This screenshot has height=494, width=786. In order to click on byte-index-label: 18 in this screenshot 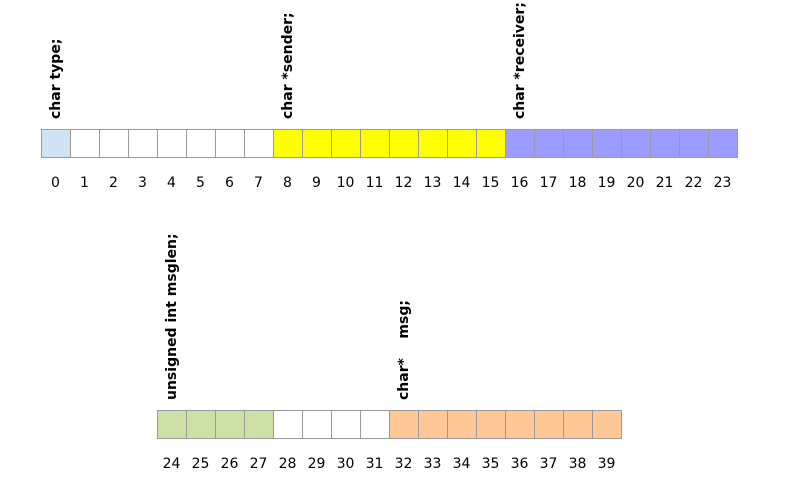, I will do `click(577, 183)`.